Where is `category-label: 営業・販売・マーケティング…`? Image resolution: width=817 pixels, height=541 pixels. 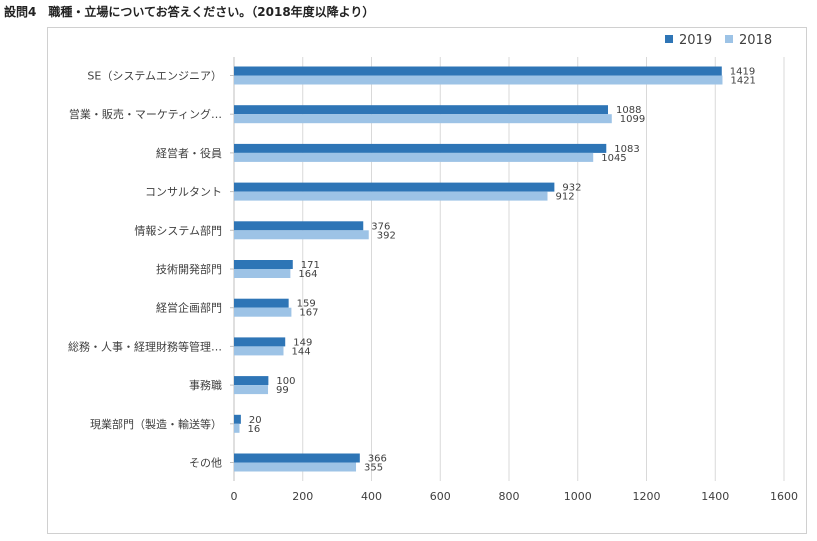
category-label: 営業・販売・マーケティング… is located at coordinates (145, 114).